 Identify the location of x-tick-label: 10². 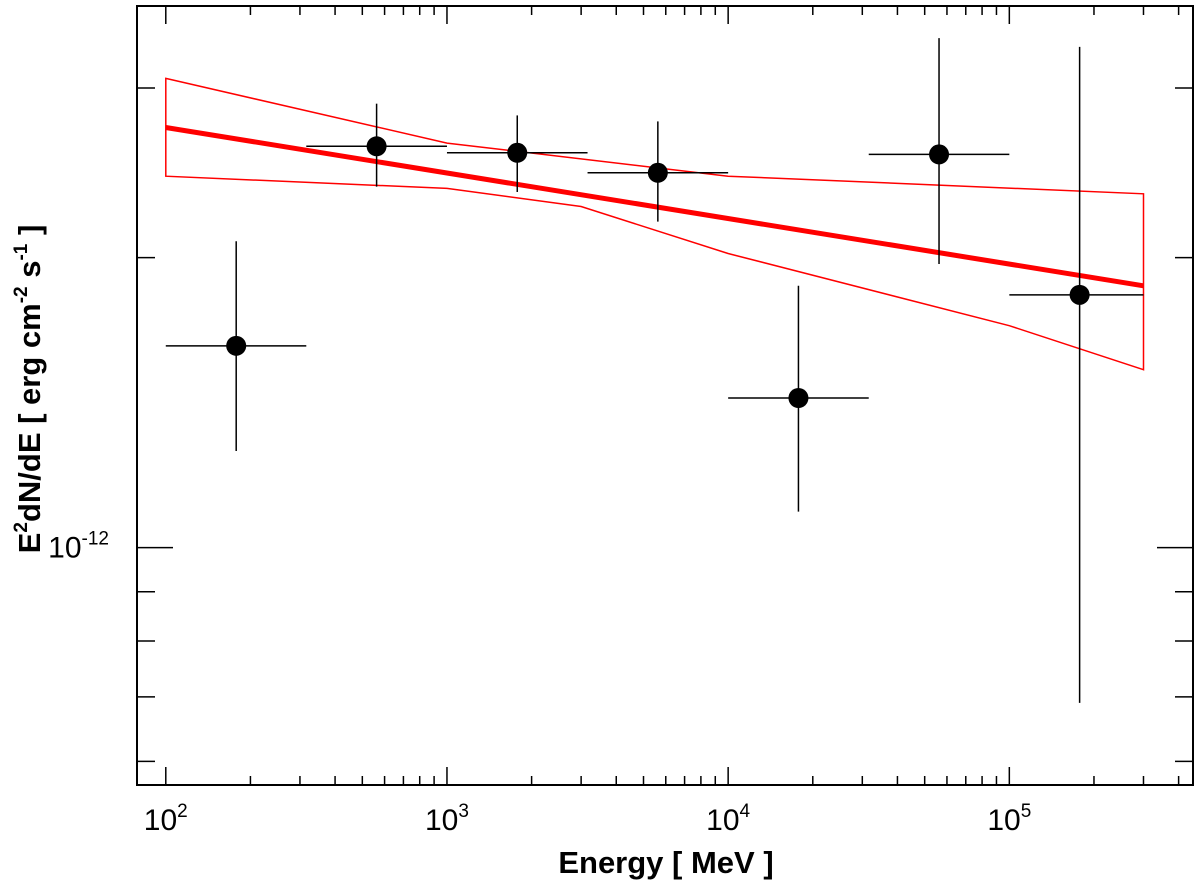
(166, 819).